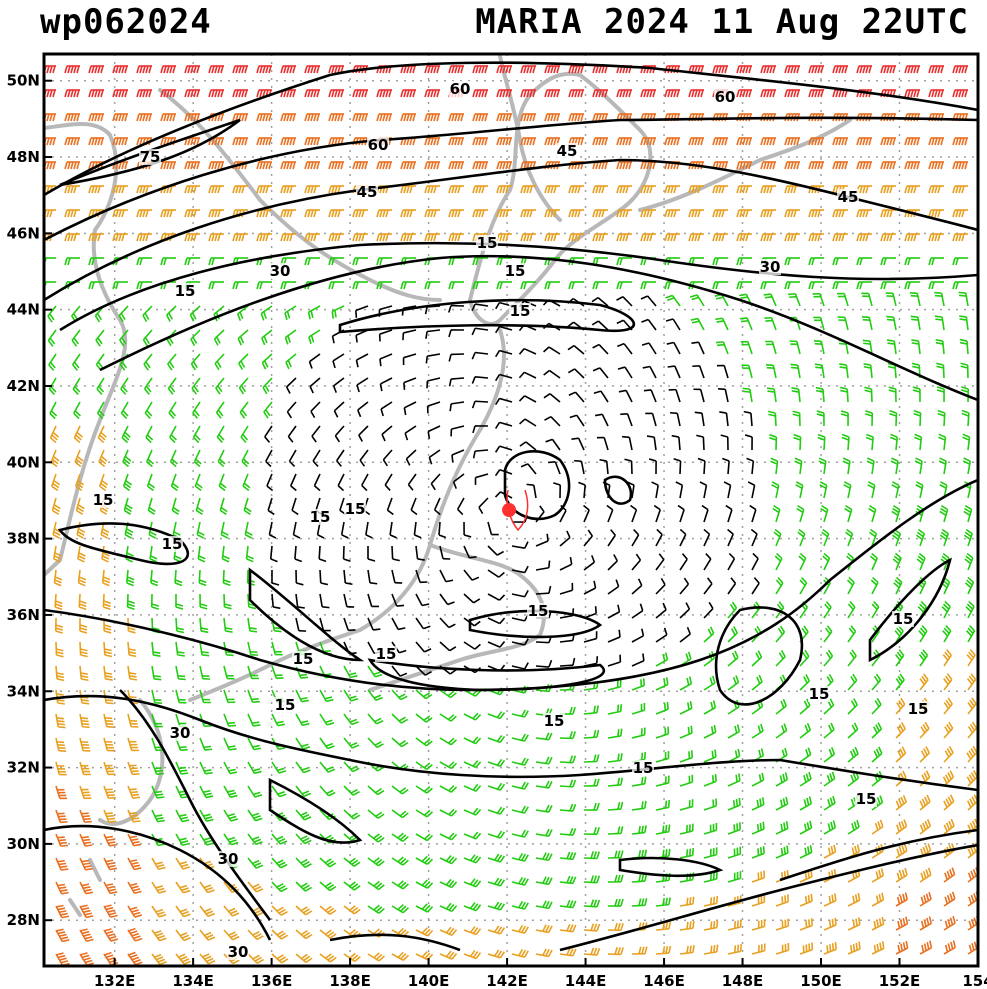 The height and width of the screenshot is (989, 987). What do you see at coordinates (280, 271) in the screenshot?
I see `contour-label: 30` at bounding box center [280, 271].